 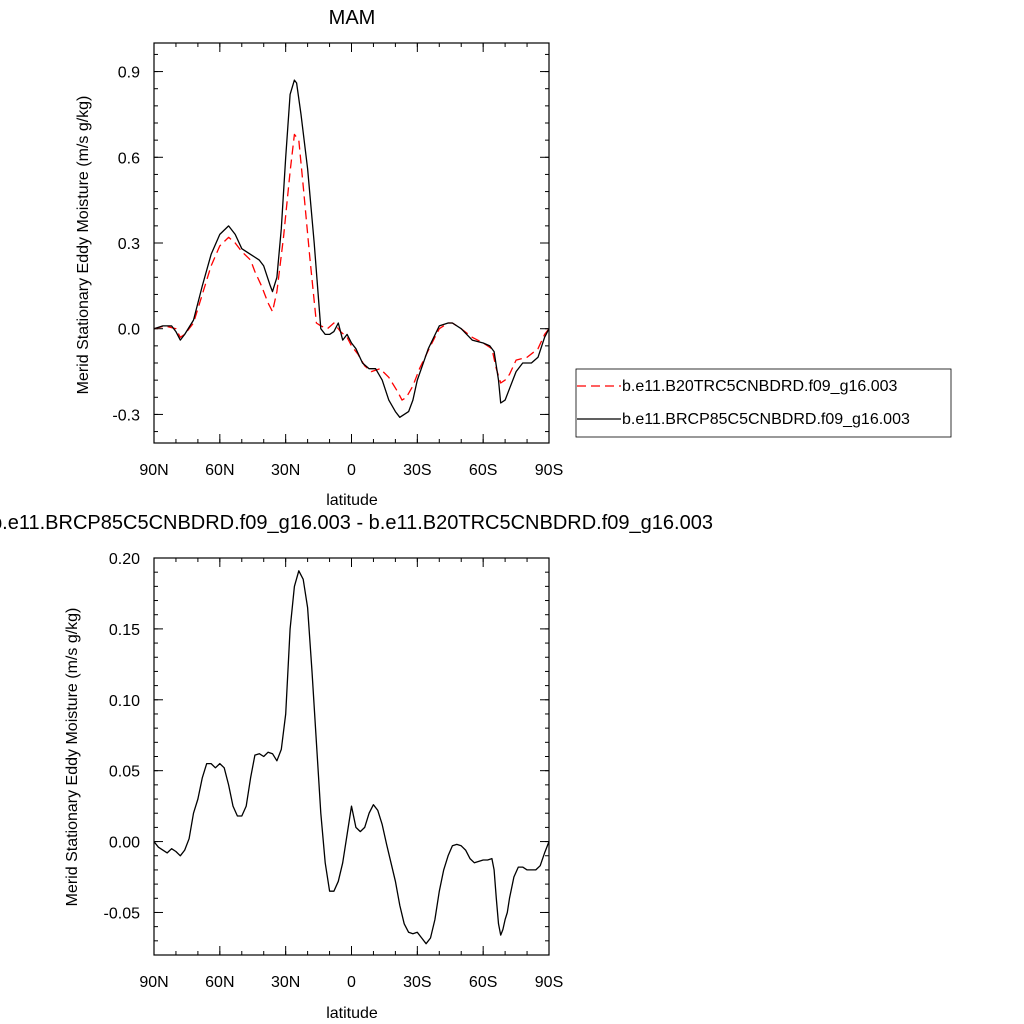 I want to click on bottom-x-tick-label: 0, so click(x=351, y=982).